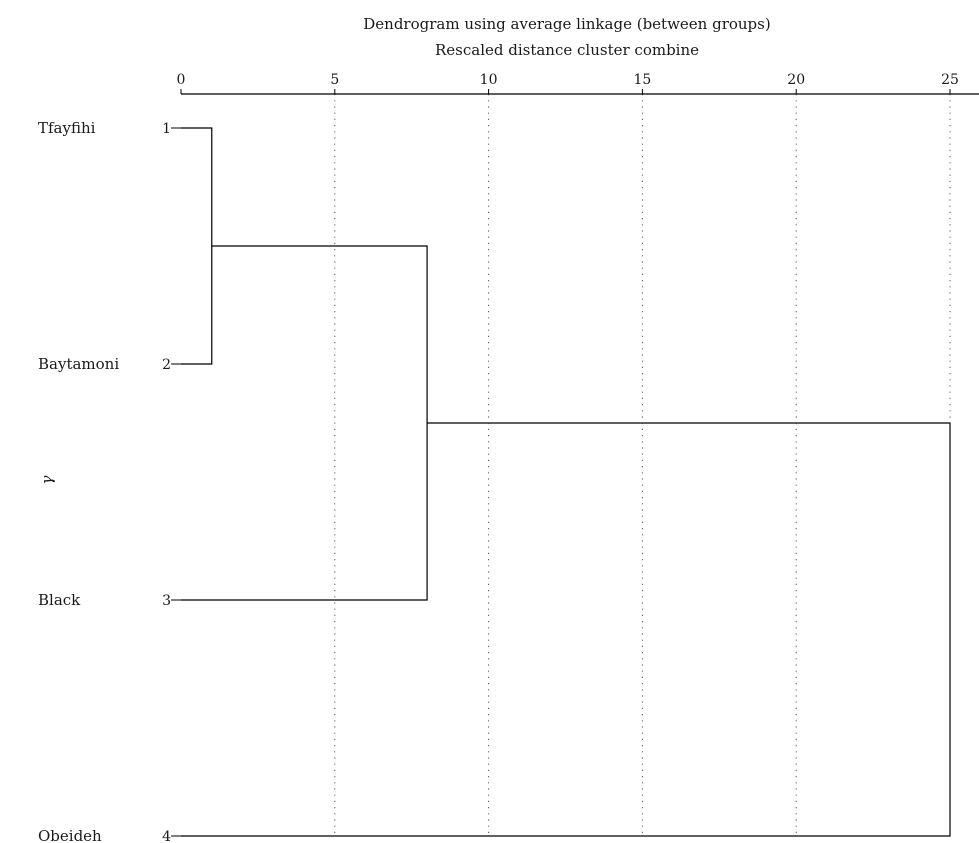  What do you see at coordinates (567, 50) in the screenshot?
I see `chart-subtitle: Rescaled distance cluster combine` at bounding box center [567, 50].